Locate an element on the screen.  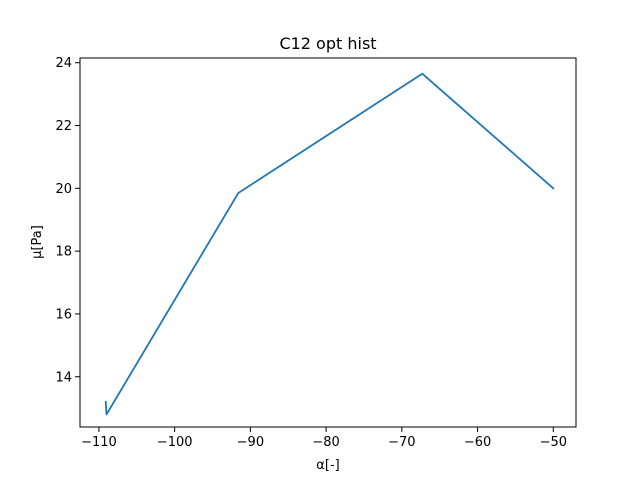
x-tick-label: −80 is located at coordinates (325, 442).